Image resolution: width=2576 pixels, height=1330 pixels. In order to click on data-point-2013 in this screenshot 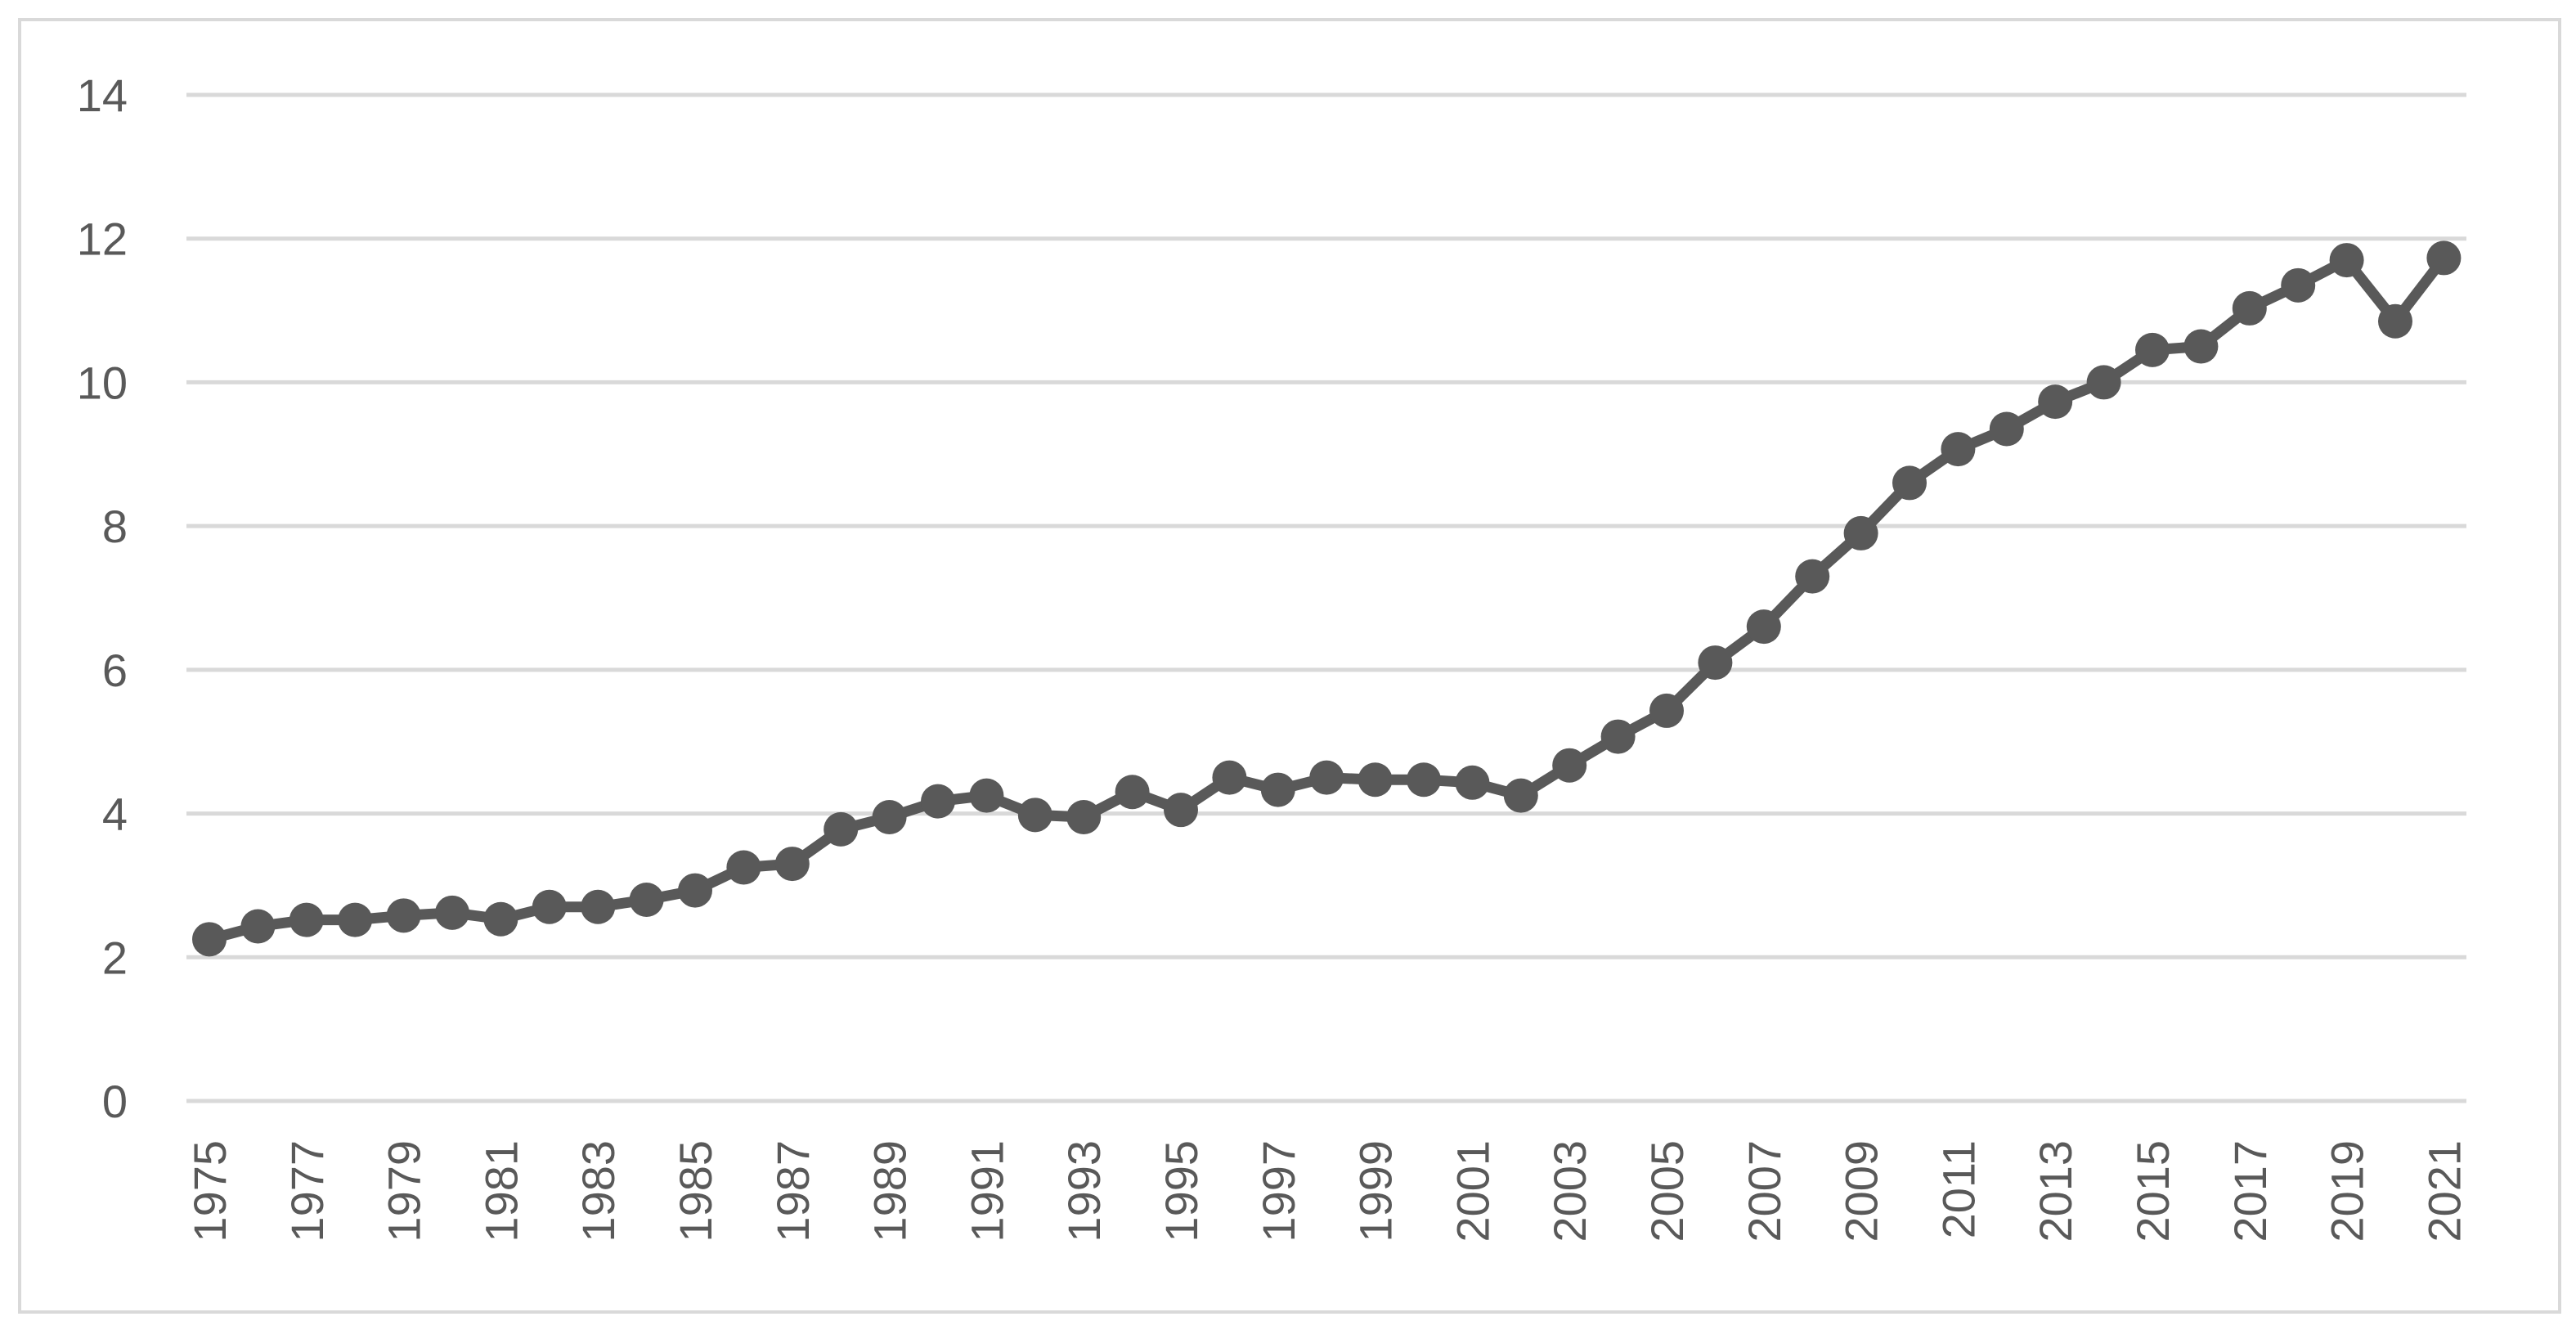, I will do `click(2055, 402)`.